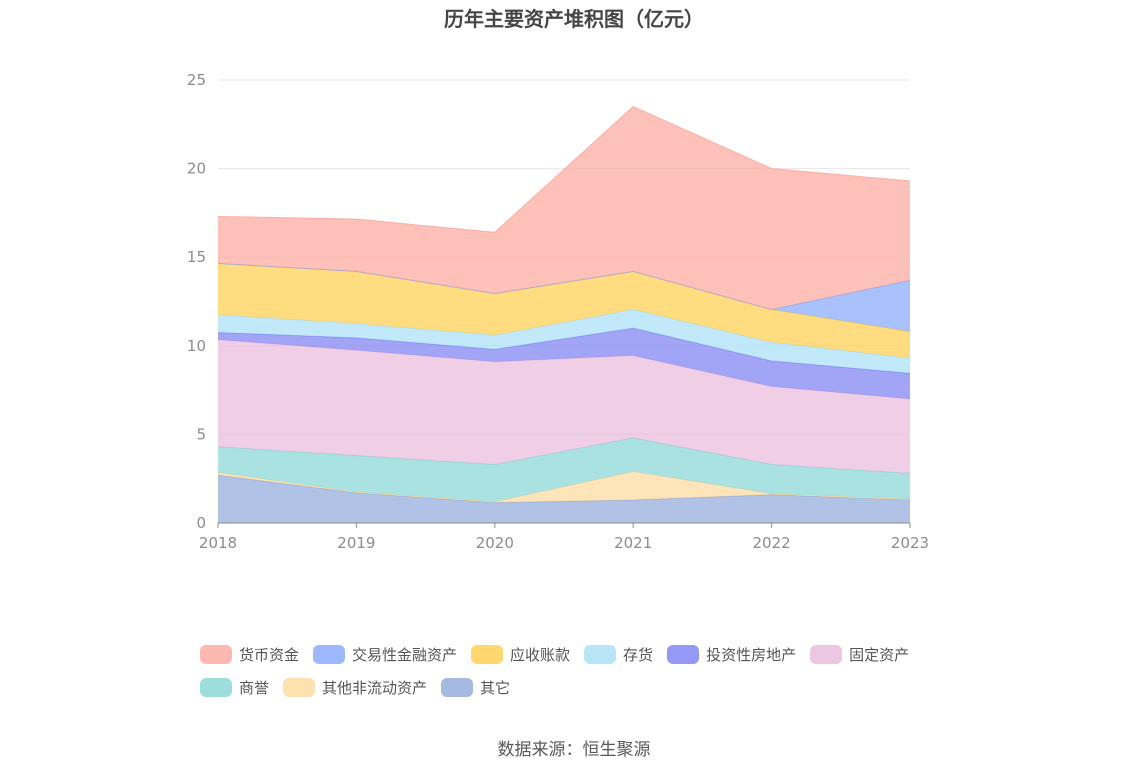 The height and width of the screenshot is (776, 1148). I want to click on legend-label: 其它, so click(495, 688).